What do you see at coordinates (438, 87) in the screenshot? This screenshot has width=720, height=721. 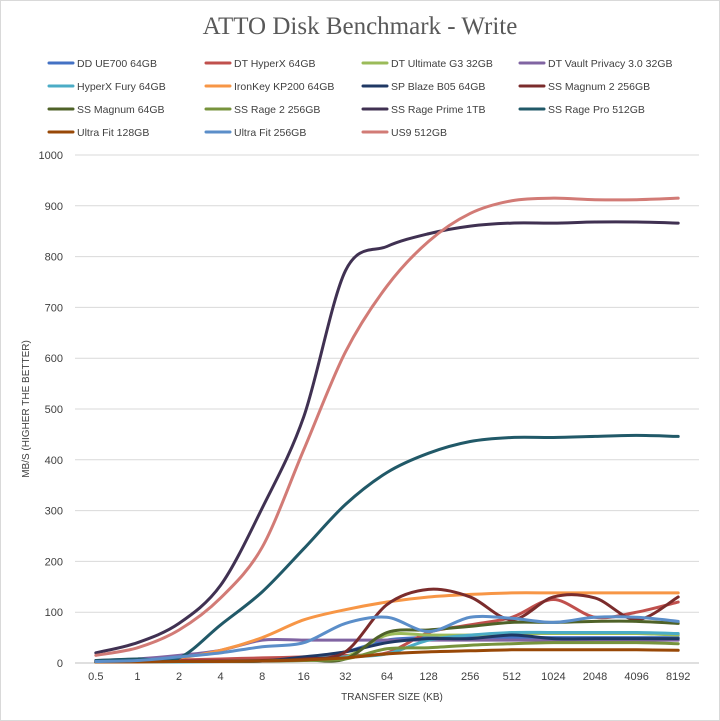 I see `legend-label: SP Blaze B05 64GB` at bounding box center [438, 87].